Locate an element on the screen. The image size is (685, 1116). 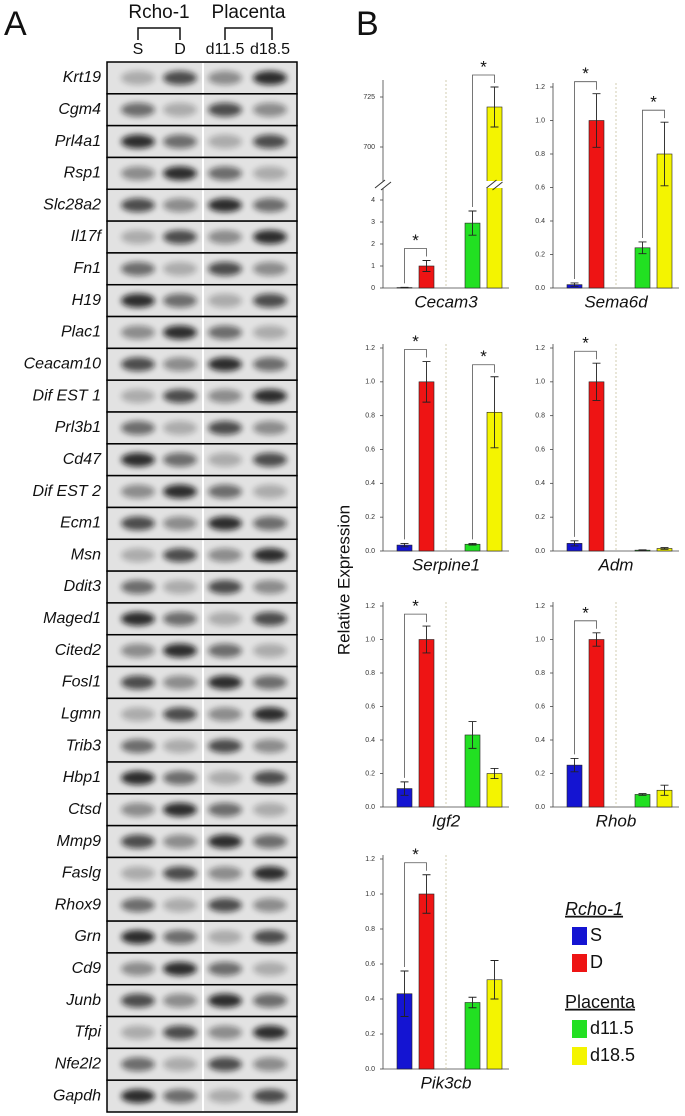
chart-title: Serpine1 is located at coordinates (446, 564).